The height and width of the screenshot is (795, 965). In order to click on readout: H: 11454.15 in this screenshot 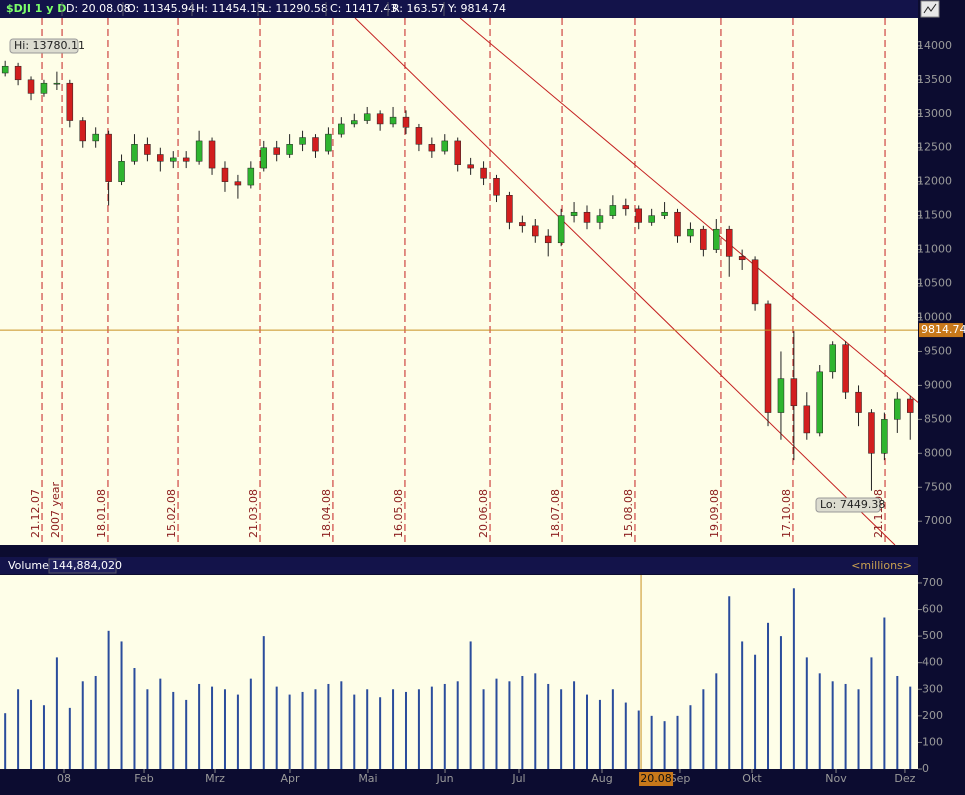, I will do `click(230, 8)`.